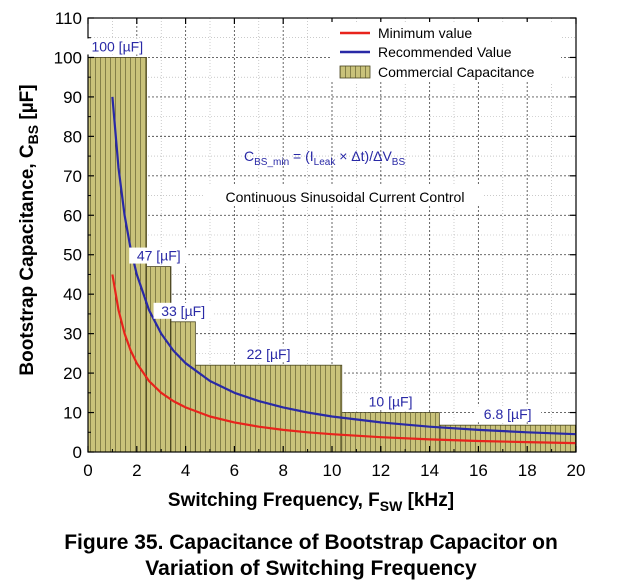 Image resolution: width=622 pixels, height=587 pixels. Describe the element at coordinates (380, 470) in the screenshot. I see `x-tick-label: 12` at that location.